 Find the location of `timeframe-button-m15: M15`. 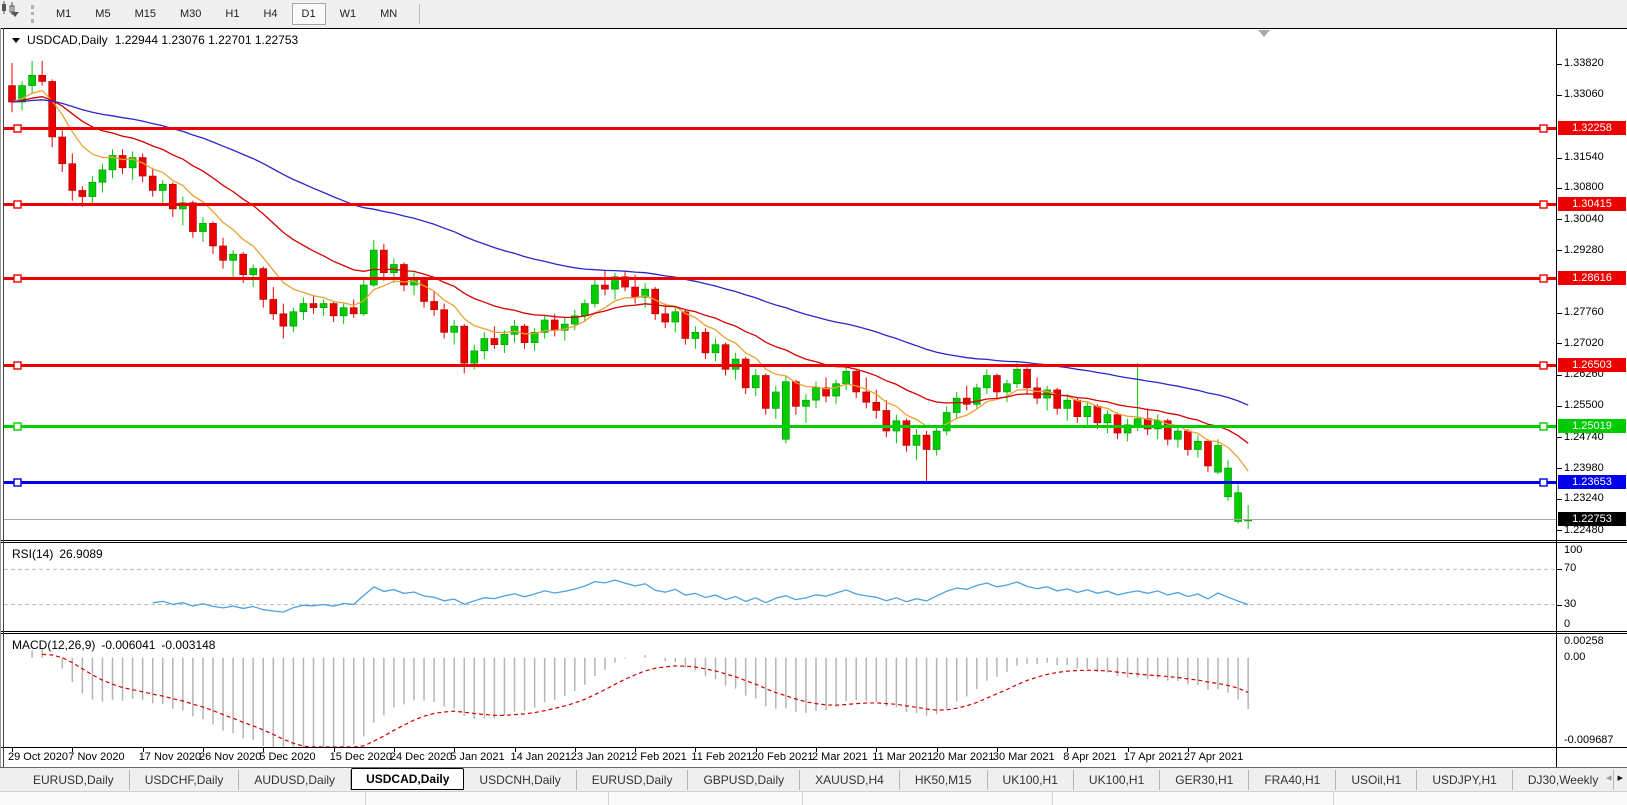

timeframe-button-m15: M15 is located at coordinates (145, 14).